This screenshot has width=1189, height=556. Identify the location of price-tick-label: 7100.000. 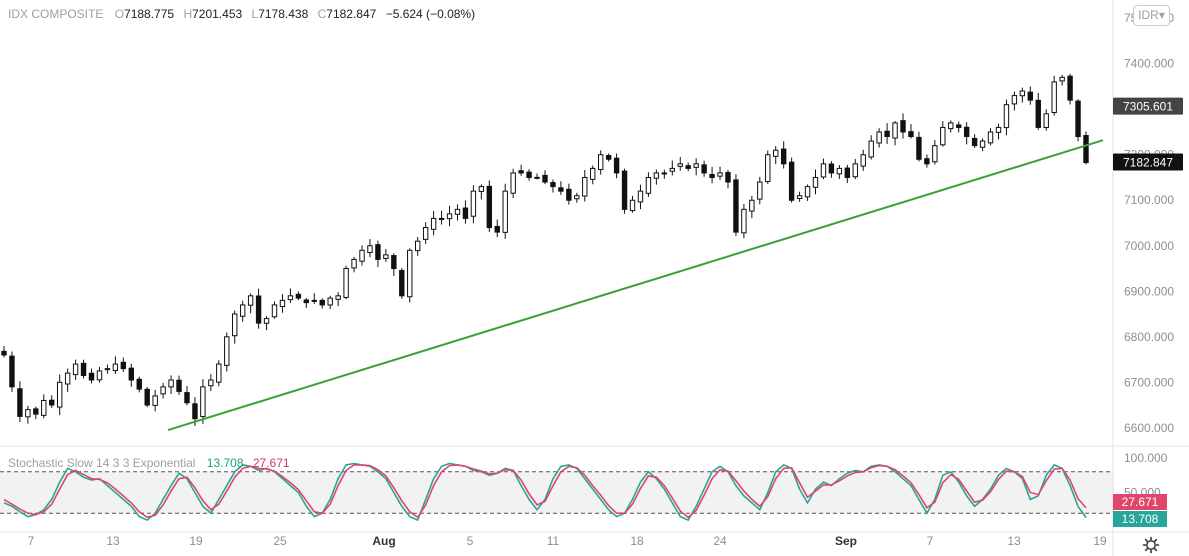
(1149, 200).